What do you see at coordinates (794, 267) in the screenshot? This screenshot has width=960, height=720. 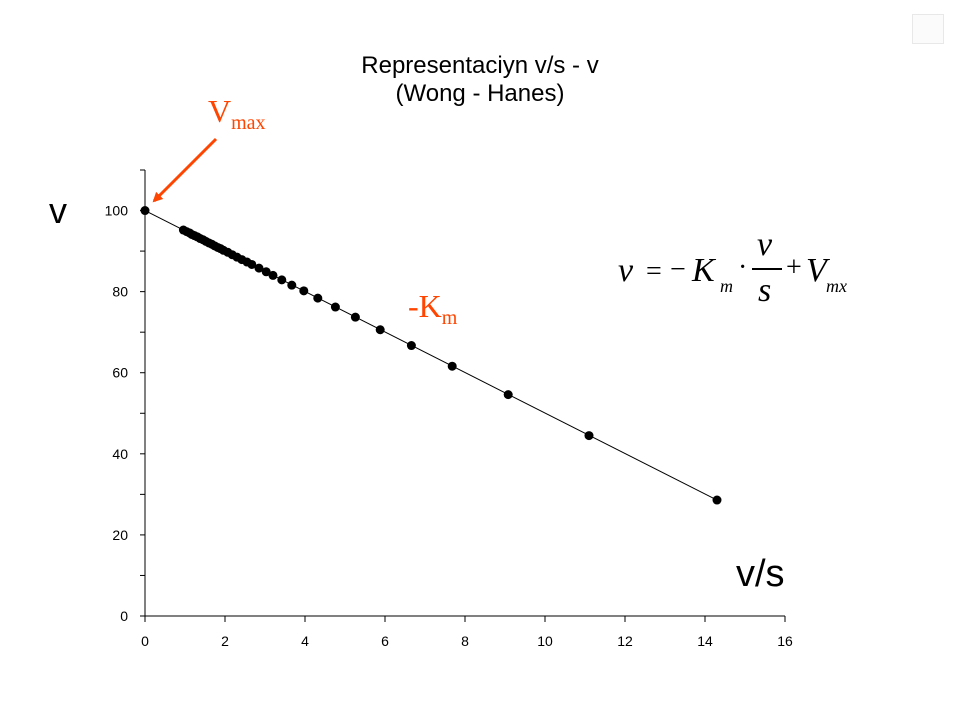 I see `equation-plus: +` at bounding box center [794, 267].